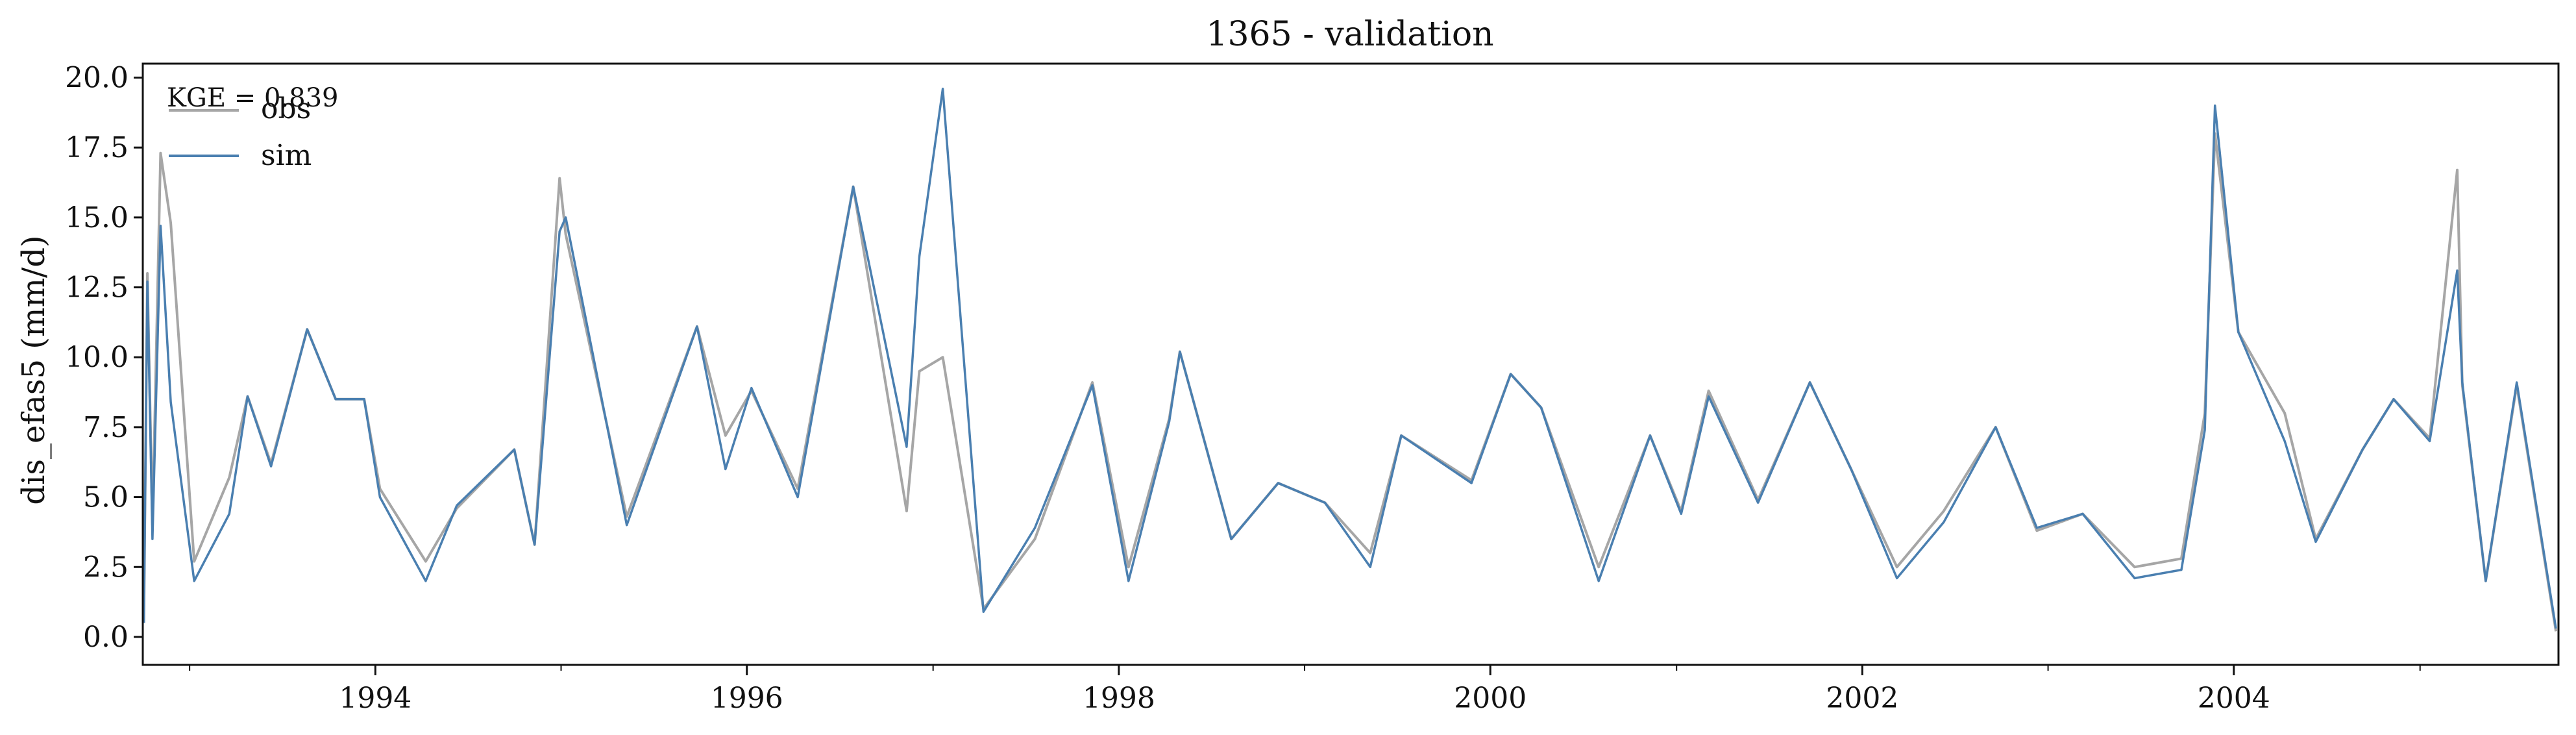  I want to click on y-tick-label: 2.5, so click(106, 567).